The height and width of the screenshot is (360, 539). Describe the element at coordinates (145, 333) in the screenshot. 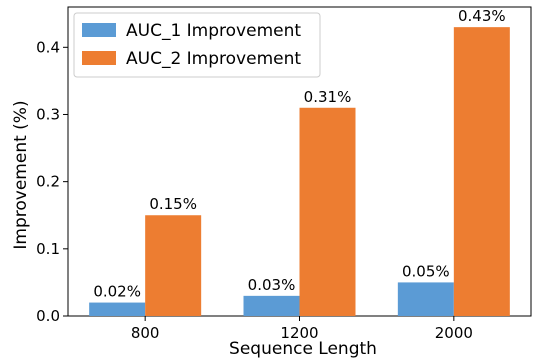

I see `x-tick-label: 800` at that location.